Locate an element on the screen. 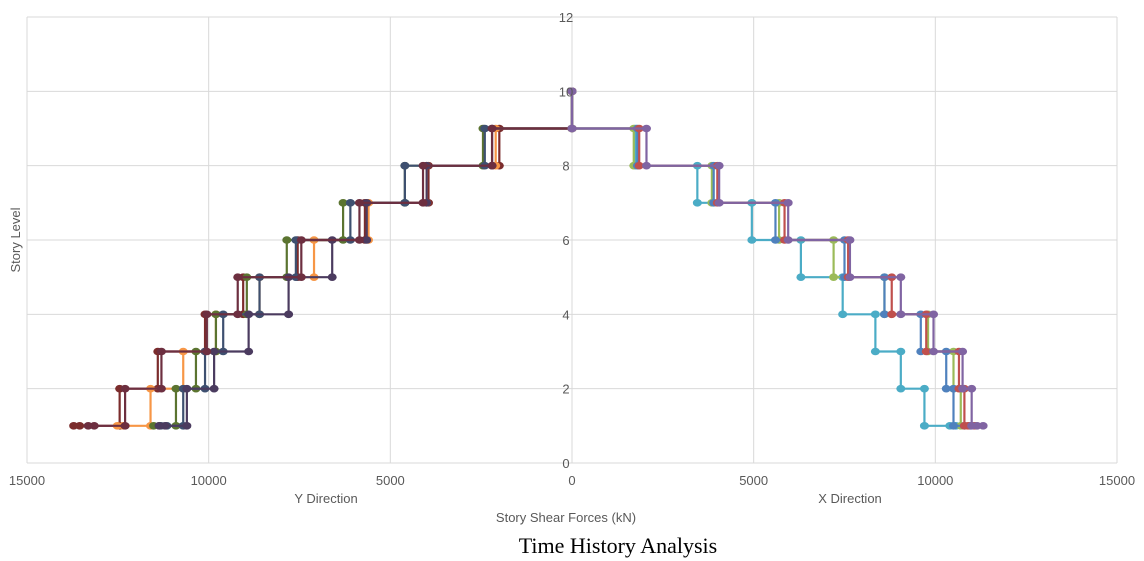  y-tick-label: 4 is located at coordinates (565, 314).